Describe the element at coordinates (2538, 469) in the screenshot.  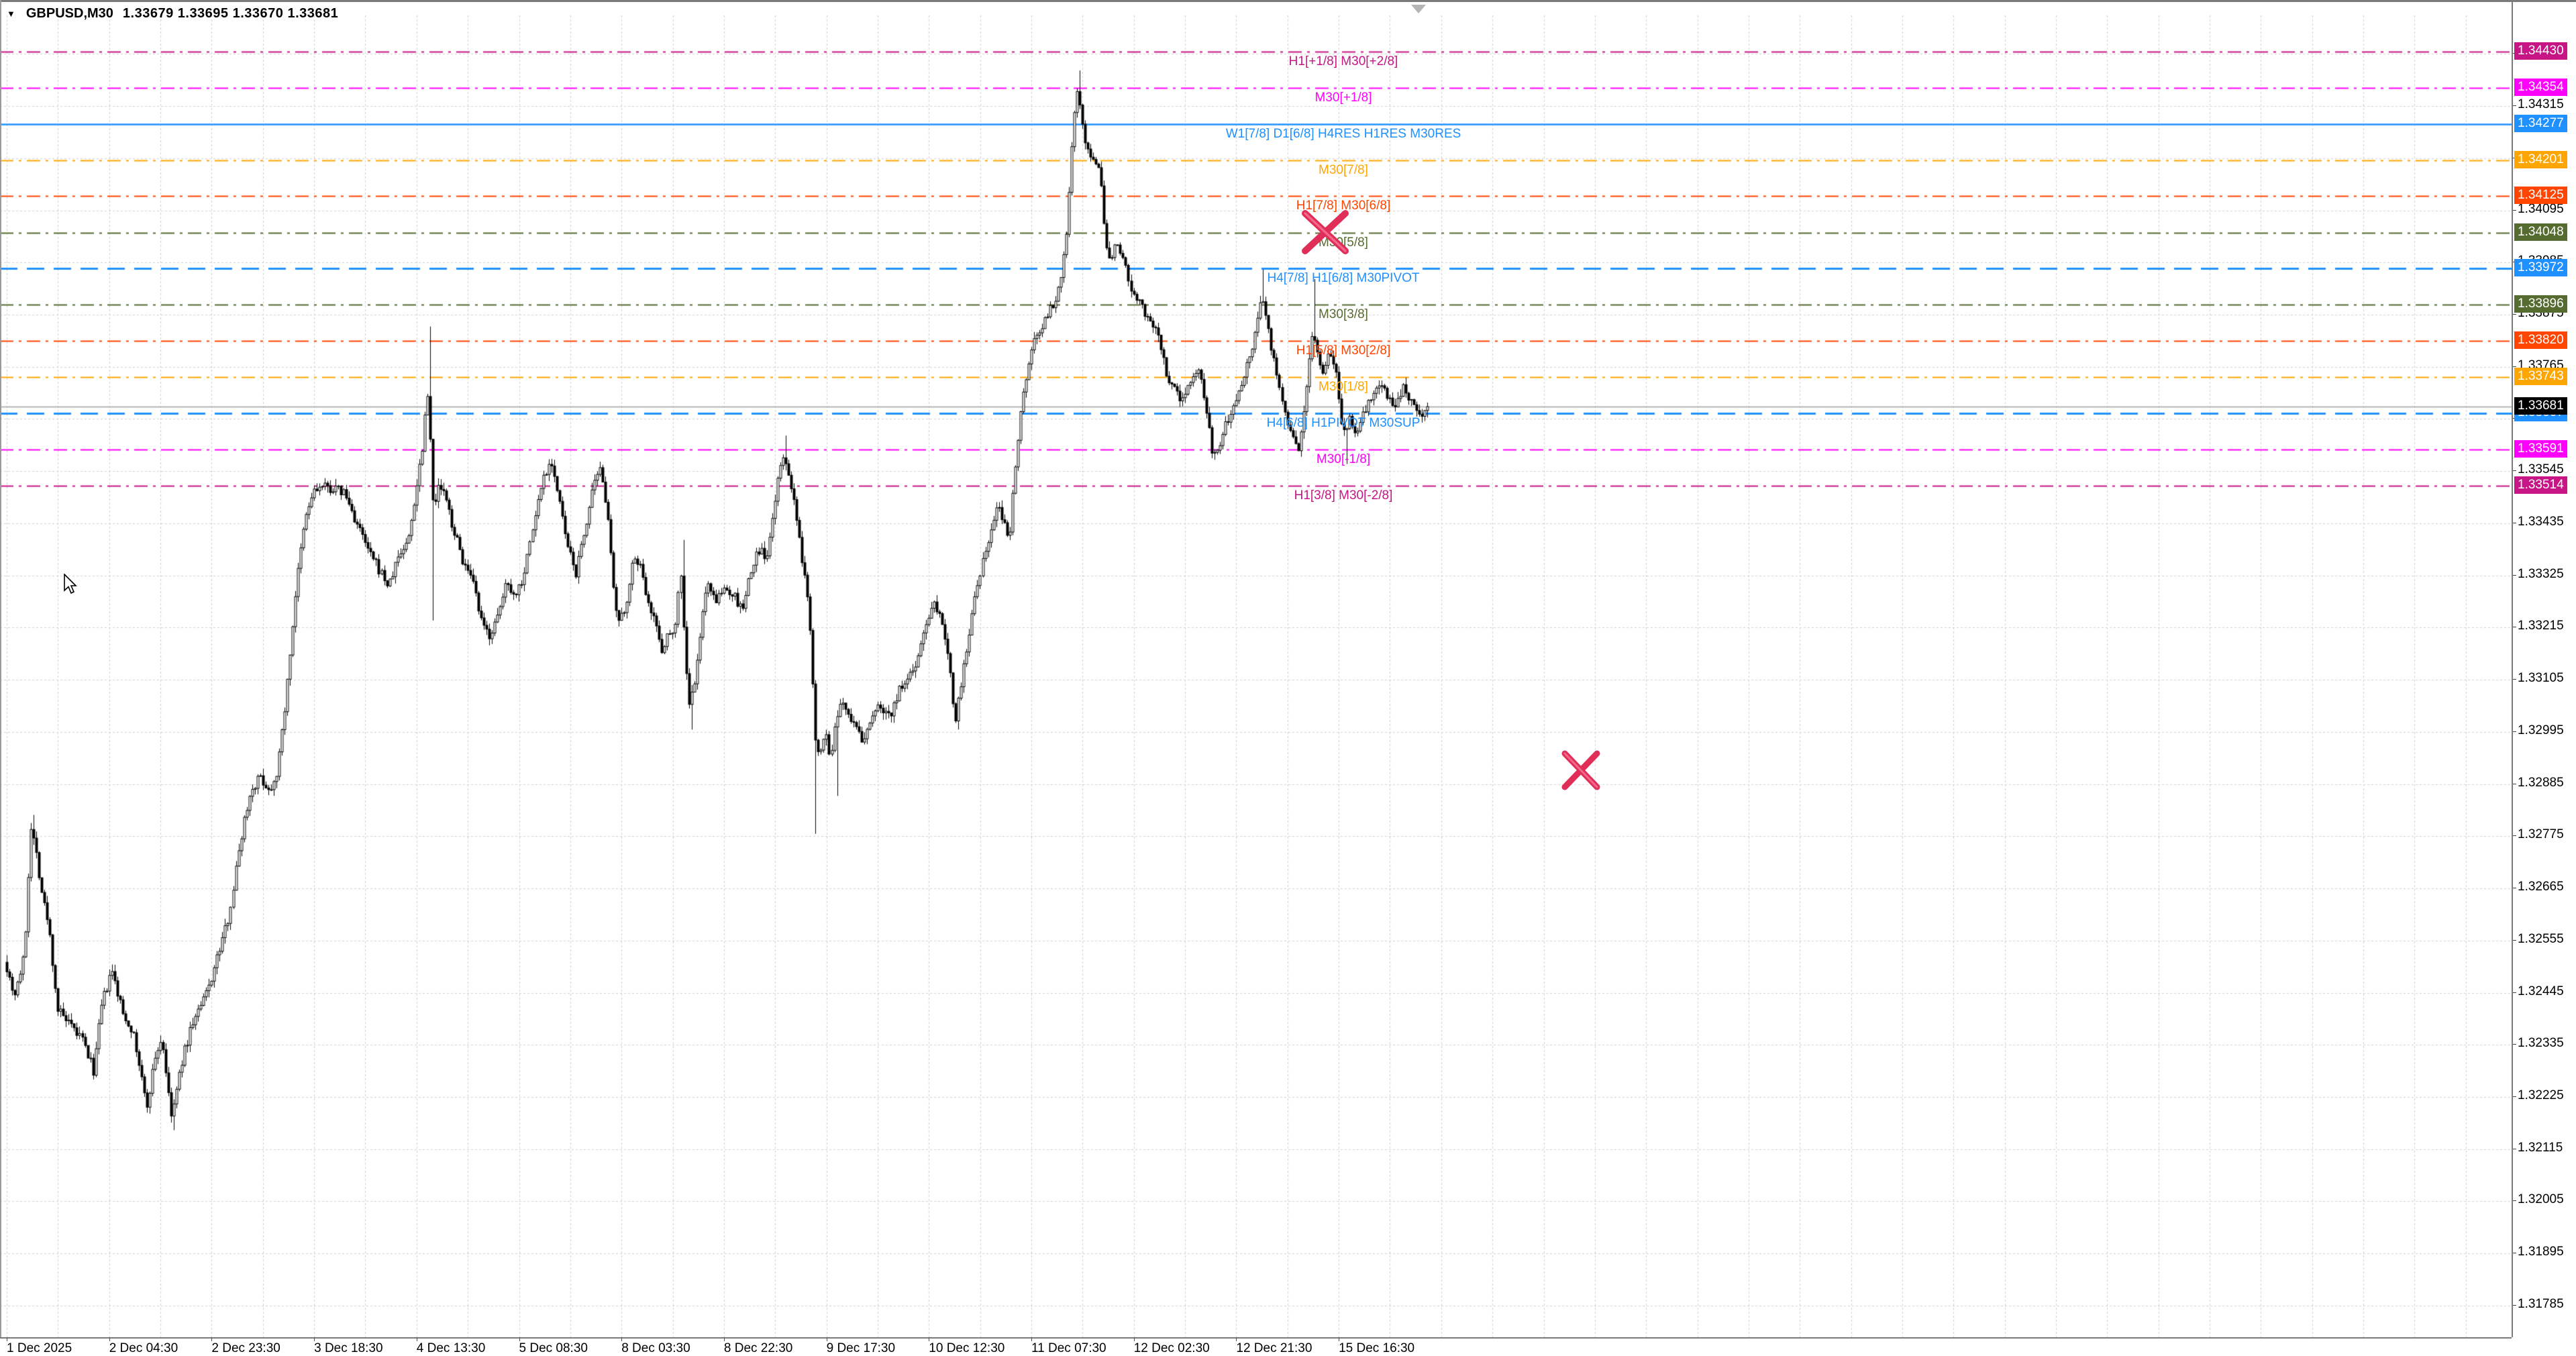
I see `price-axis-tick: 1.33545` at that location.